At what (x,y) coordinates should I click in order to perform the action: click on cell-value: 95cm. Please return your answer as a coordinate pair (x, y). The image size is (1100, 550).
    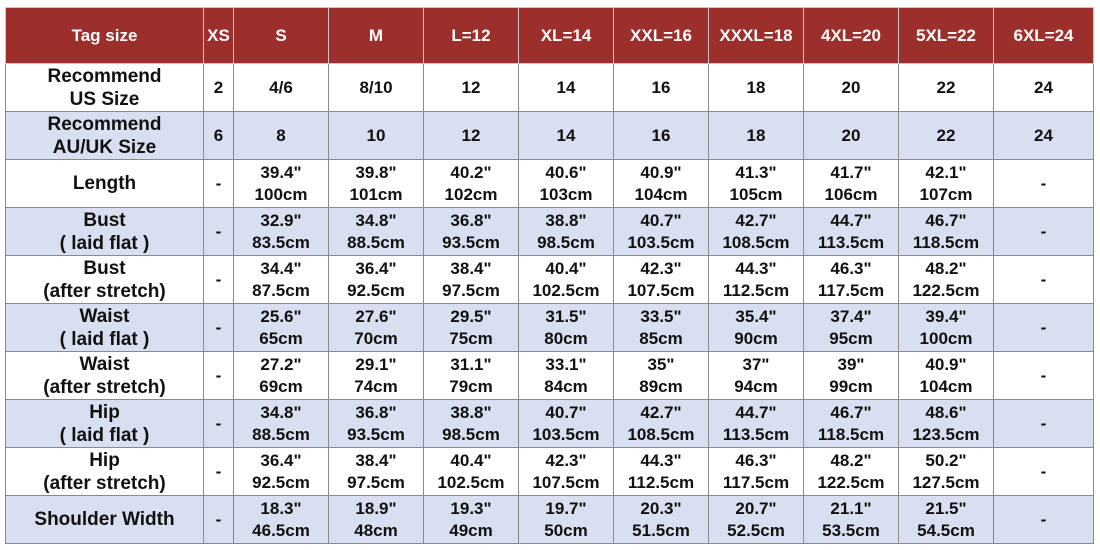
    Looking at the image, I should click on (851, 338).